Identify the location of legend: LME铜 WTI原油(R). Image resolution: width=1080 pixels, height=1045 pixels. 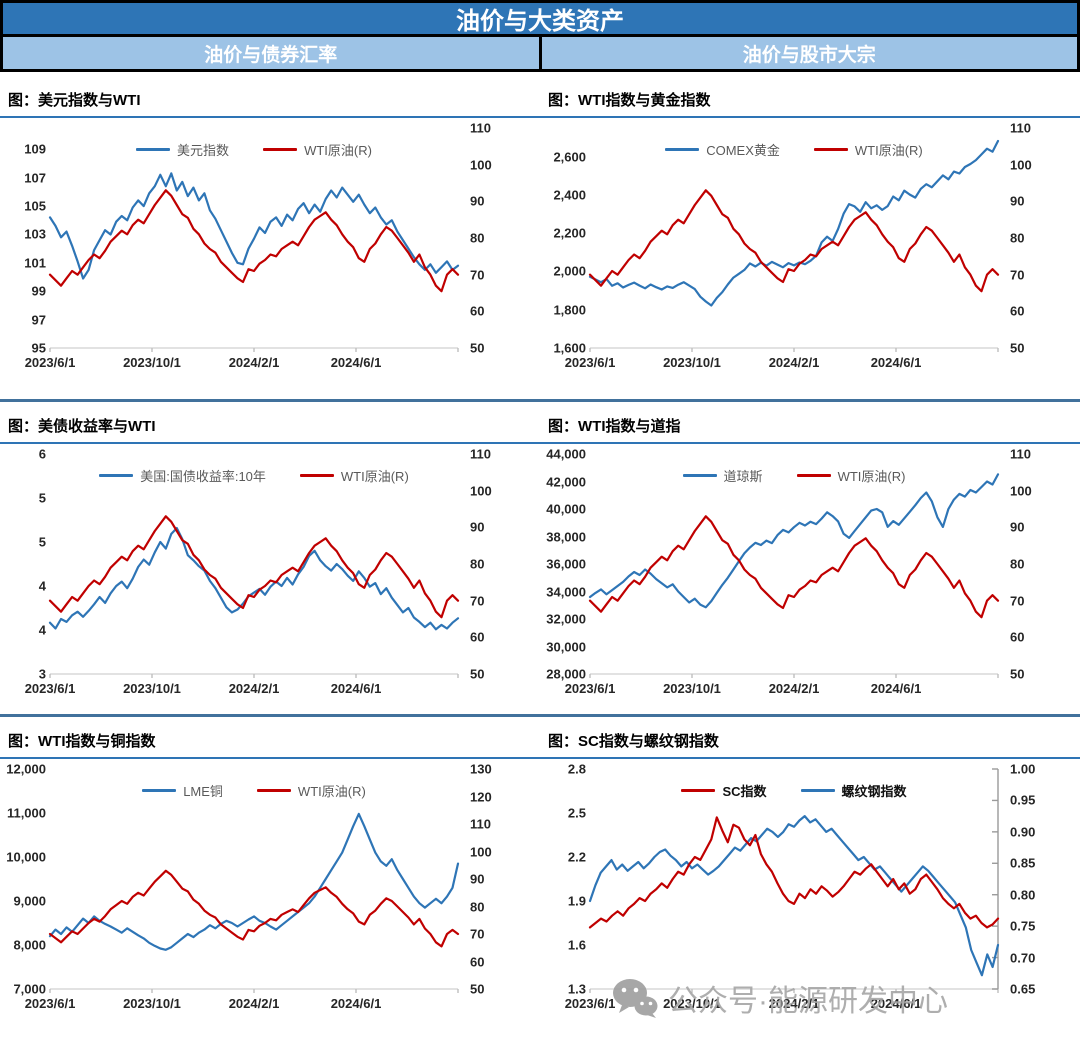
(254, 790).